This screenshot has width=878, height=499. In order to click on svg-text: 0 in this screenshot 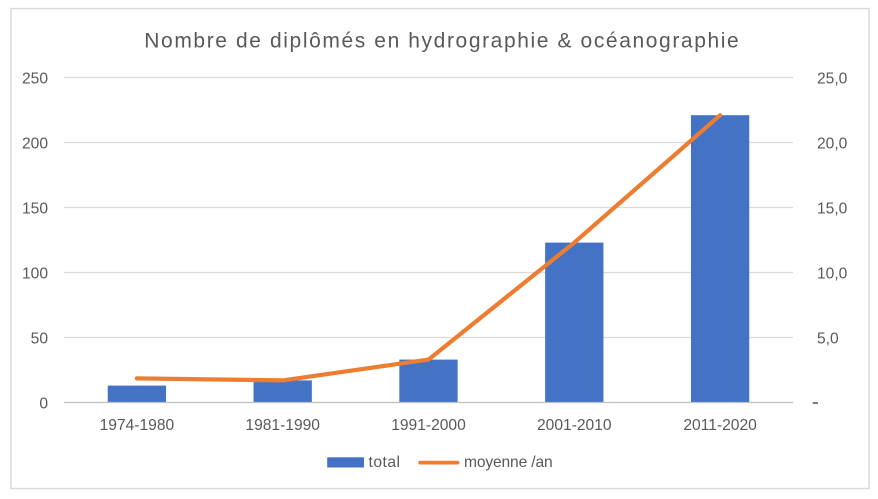, I will do `click(43, 404)`.